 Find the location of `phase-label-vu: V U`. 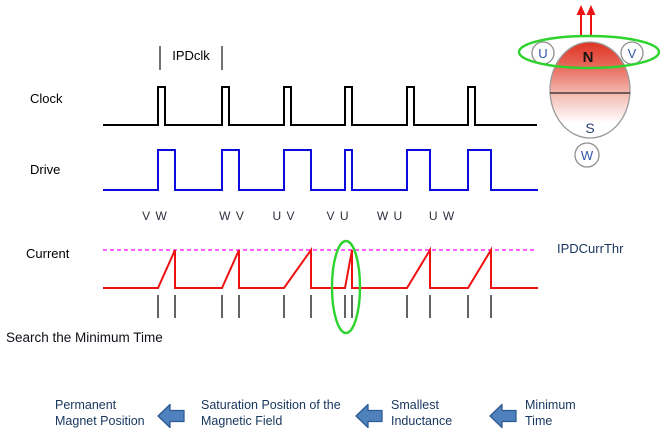

phase-label-vu: V U is located at coordinates (338, 216).